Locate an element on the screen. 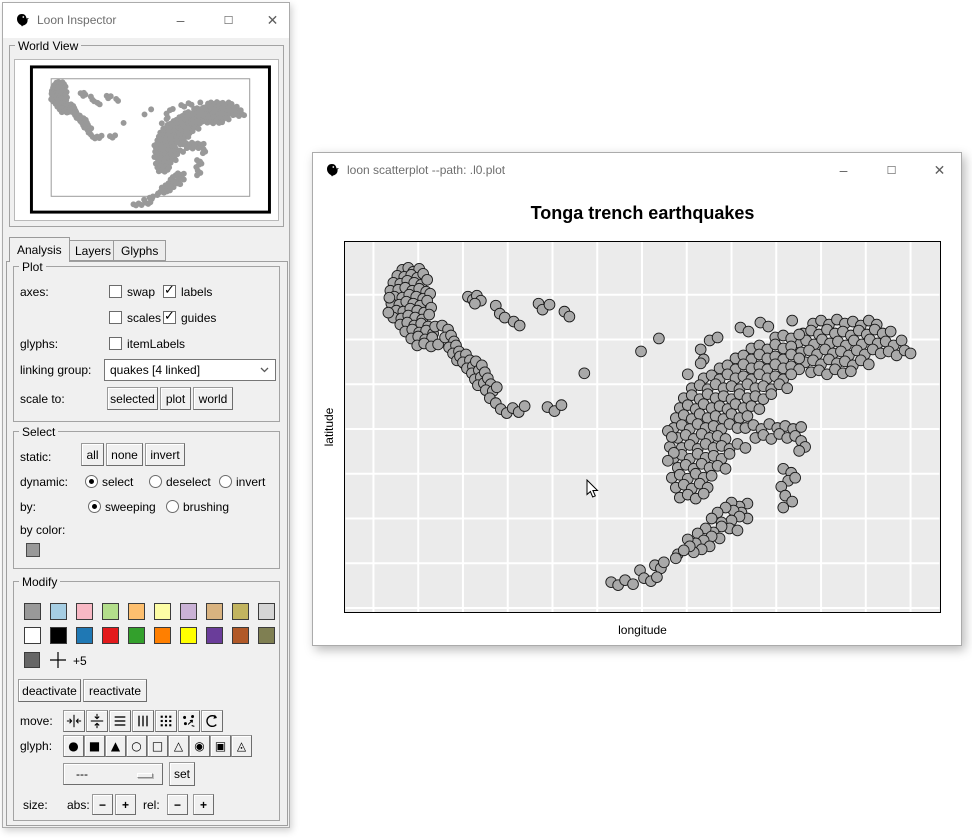  move-halign-button is located at coordinates (74, 721).